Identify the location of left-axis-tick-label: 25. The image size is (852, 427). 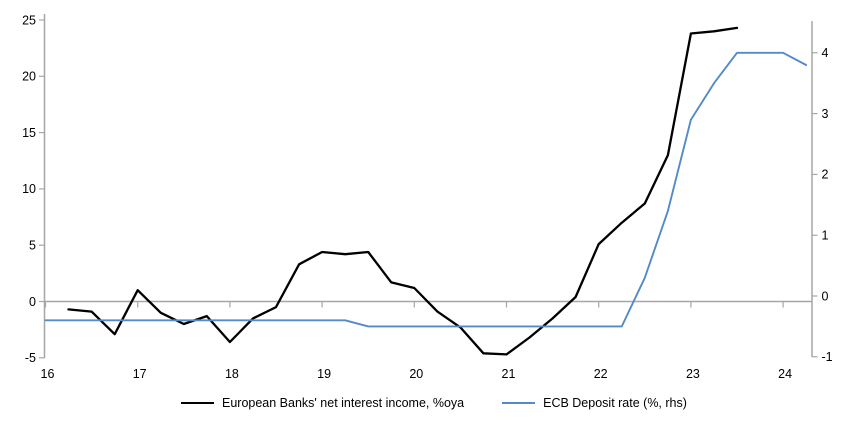
(29, 20).